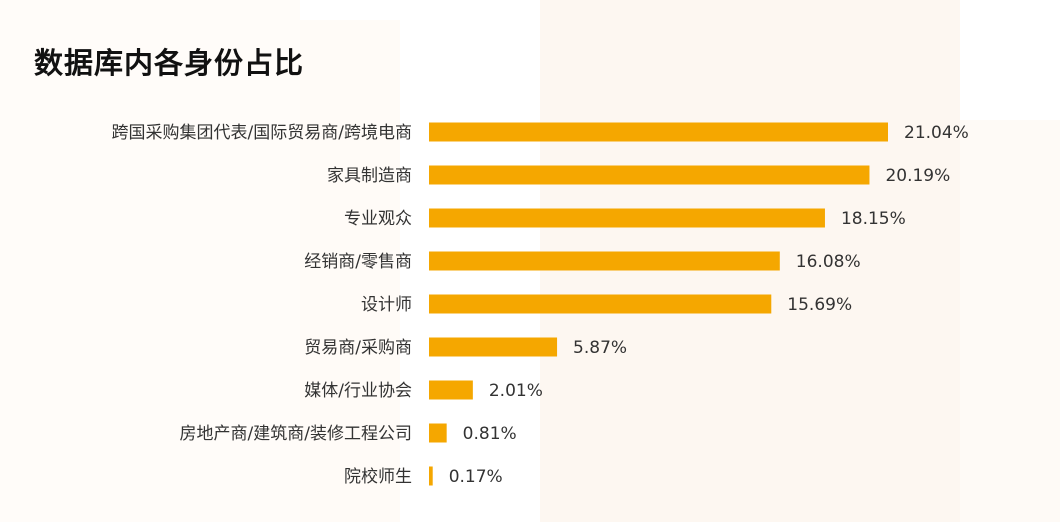 This screenshot has height=522, width=1060. What do you see at coordinates (828, 262) in the screenshot?
I see `value-label: 16.08%` at bounding box center [828, 262].